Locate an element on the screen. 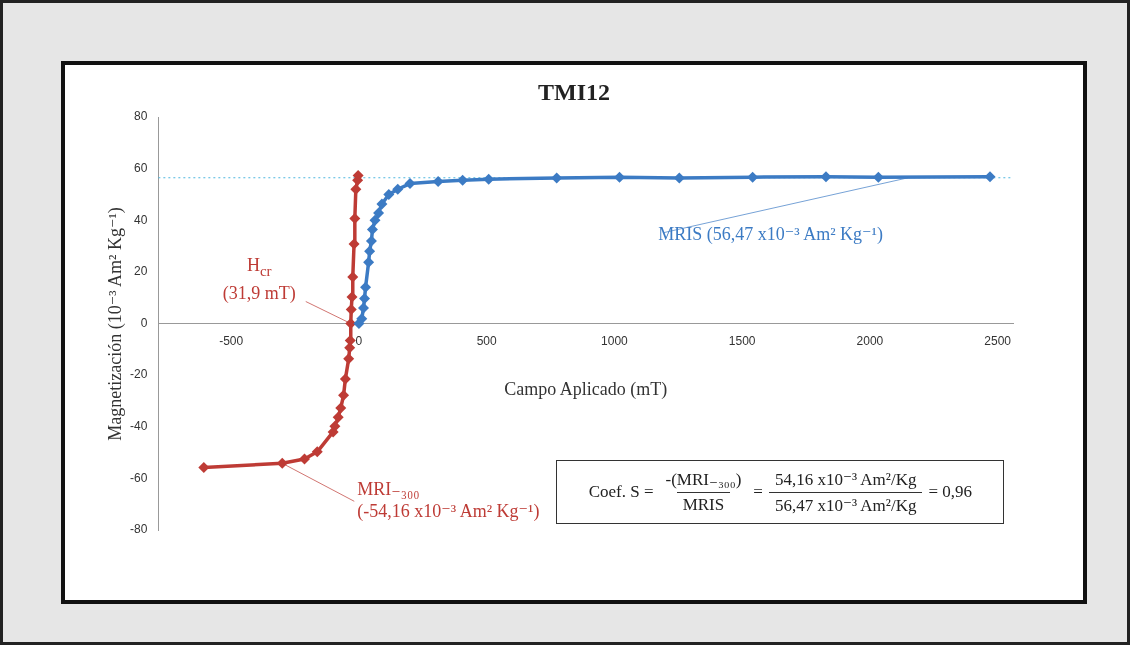 The image size is (1130, 645). annotation: Coef. S = is located at coordinates (621, 492).